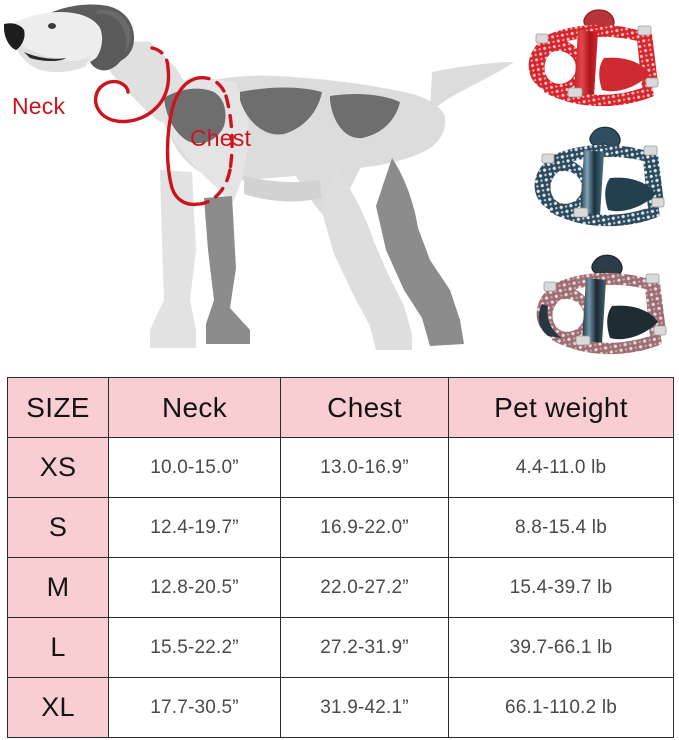  What do you see at coordinates (194, 707) in the screenshot?
I see `cell-neck: 17.7-30.5”` at bounding box center [194, 707].